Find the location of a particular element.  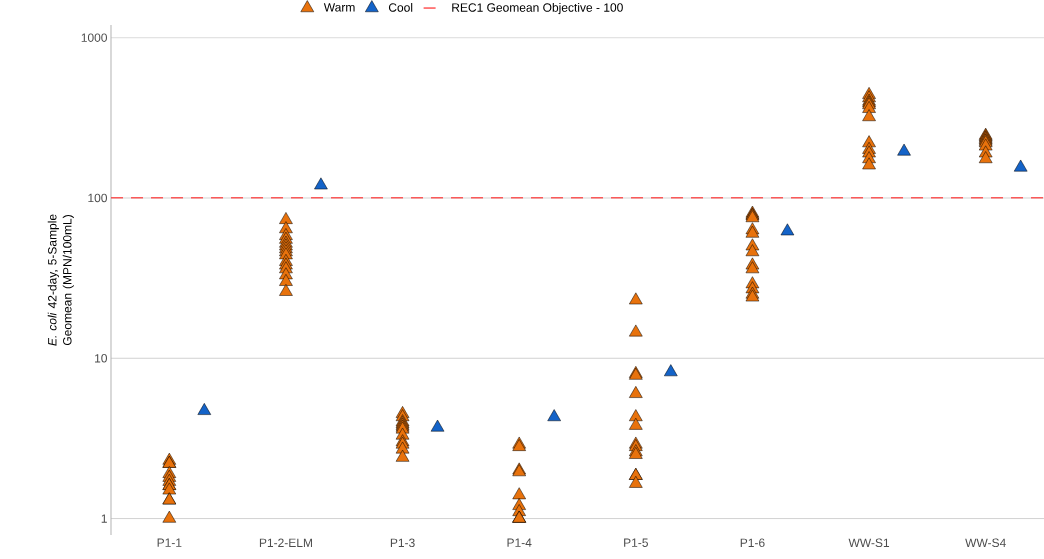

x-tick-label: P1-3 is located at coordinates (402, 543).